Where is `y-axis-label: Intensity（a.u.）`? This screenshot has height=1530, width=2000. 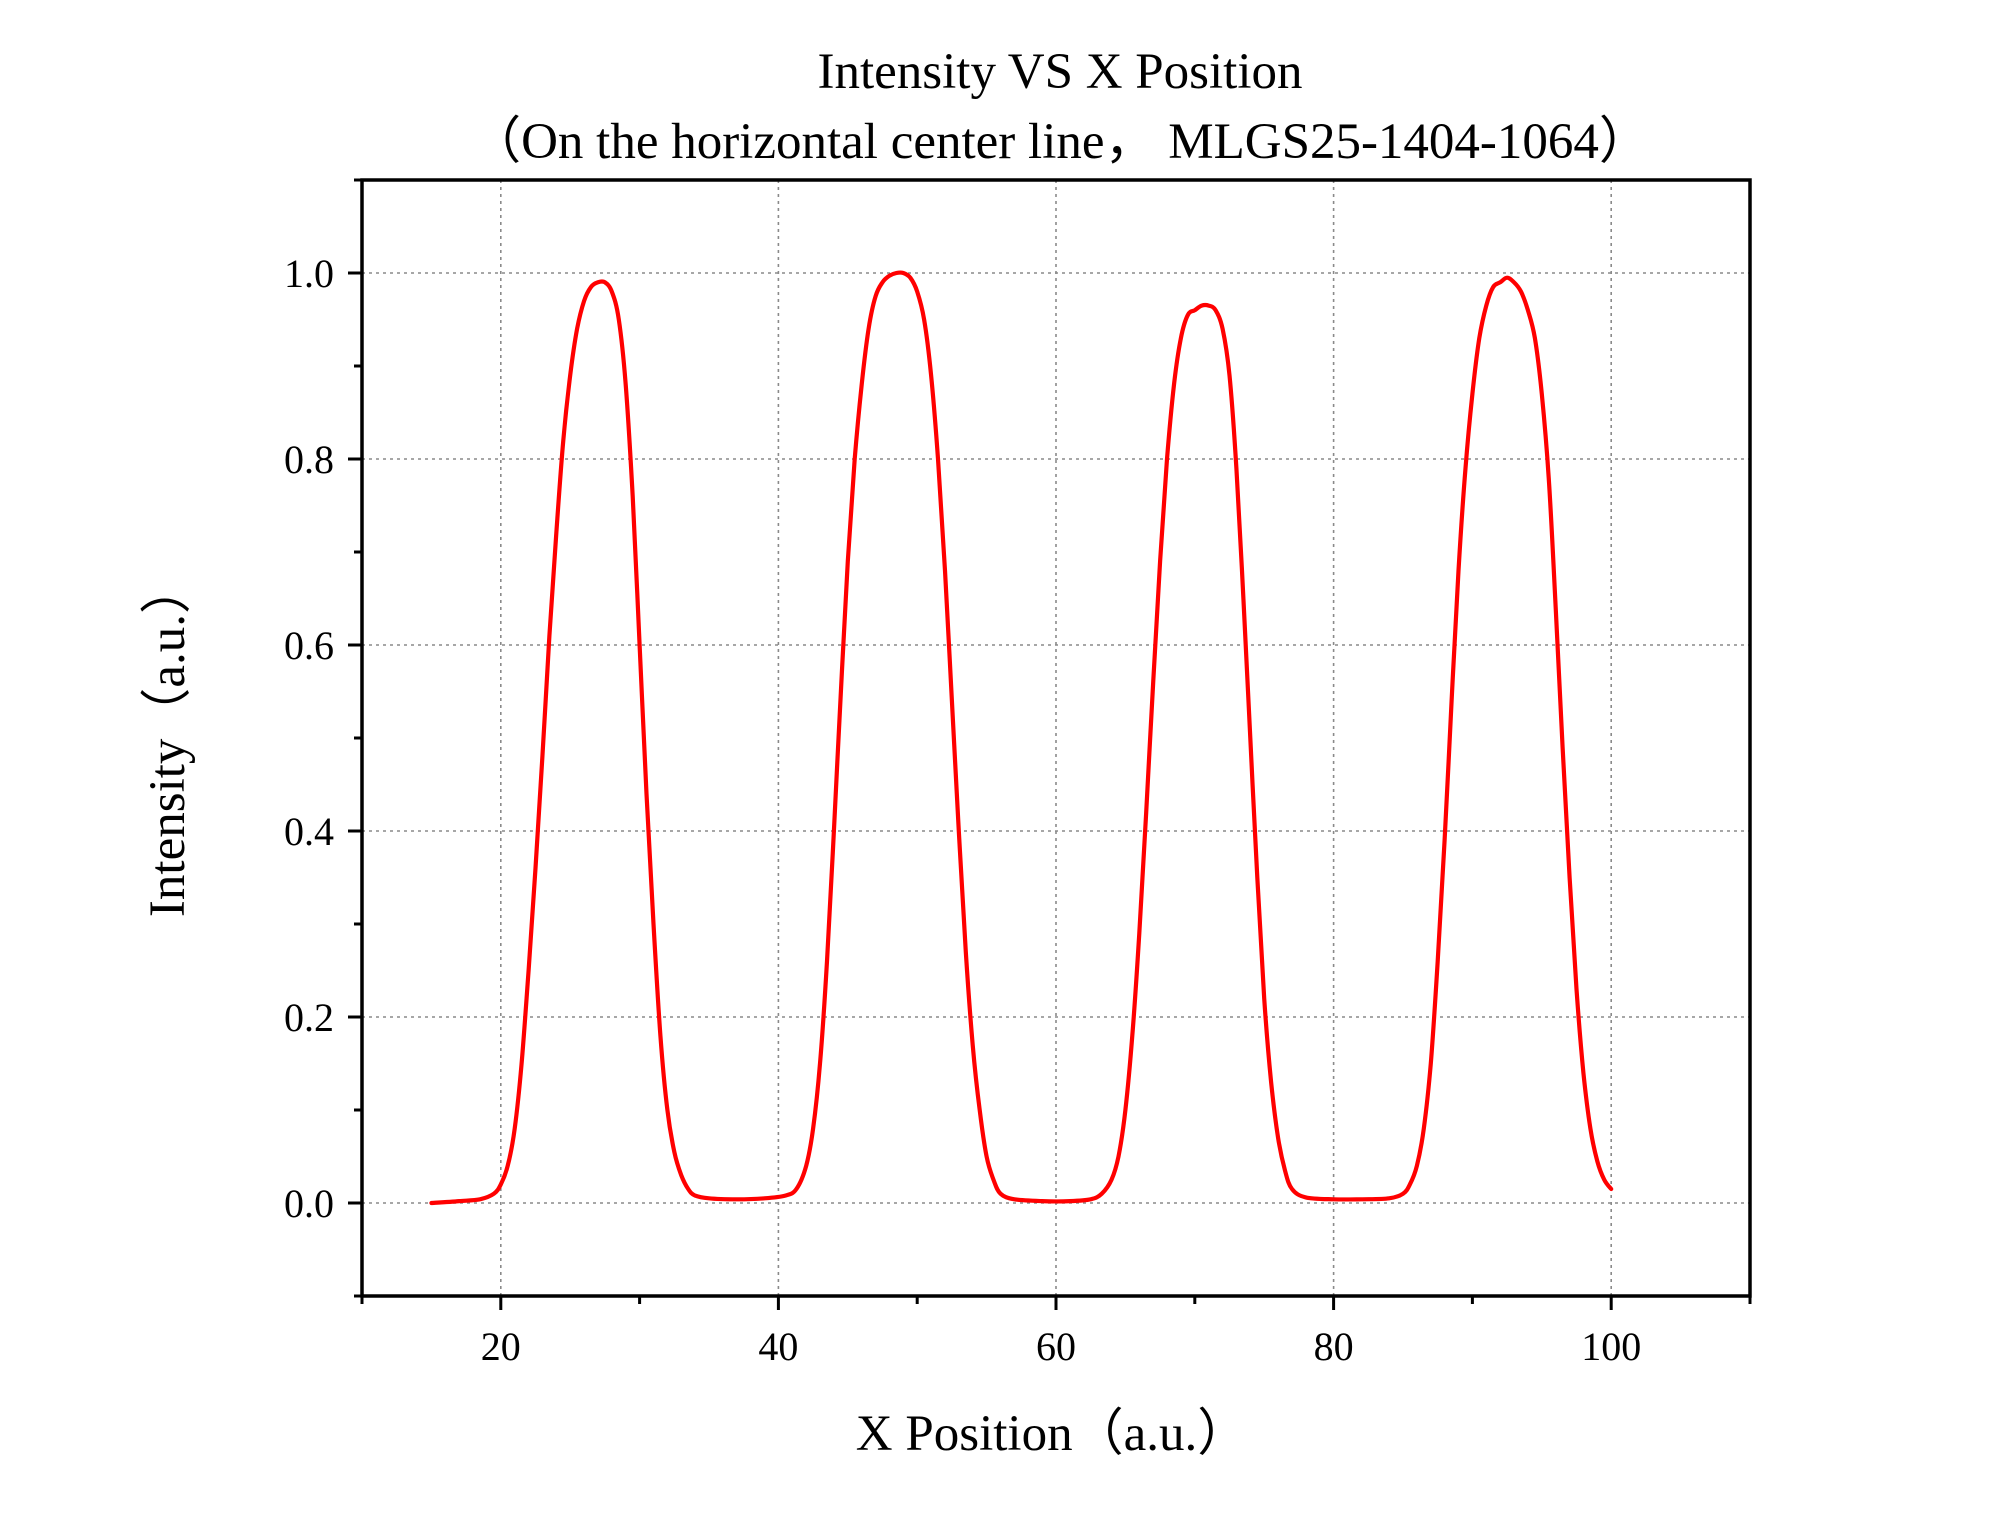 y-axis-label: Intensity（a.u.） is located at coordinates (168, 740).